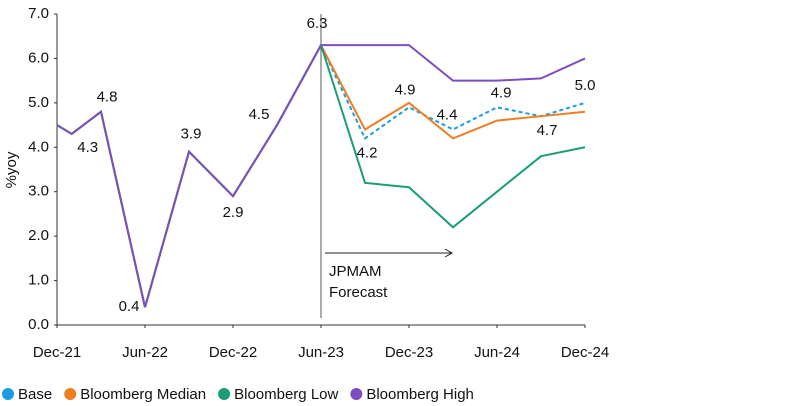 This screenshot has width=800, height=406. I want to click on legend-label: Bloomberg Median, so click(143, 394).